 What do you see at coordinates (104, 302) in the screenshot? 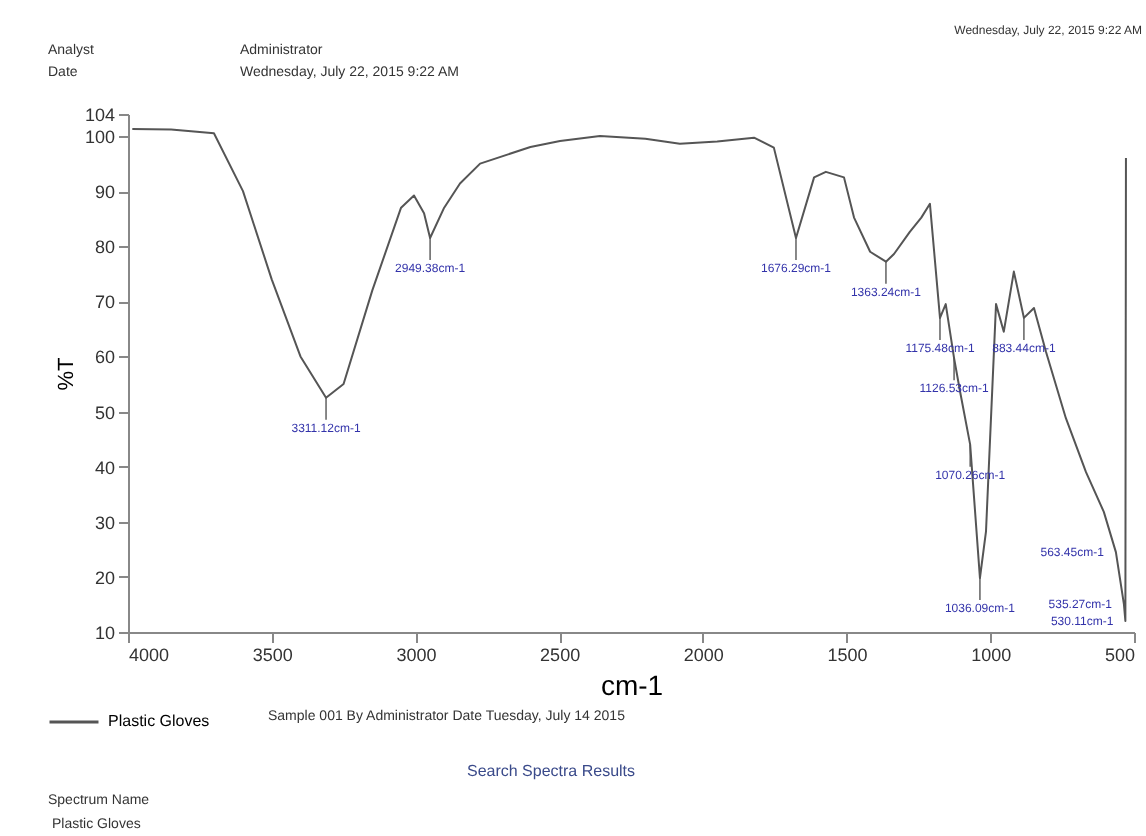
I see `y-tick-label: 70` at bounding box center [104, 302].